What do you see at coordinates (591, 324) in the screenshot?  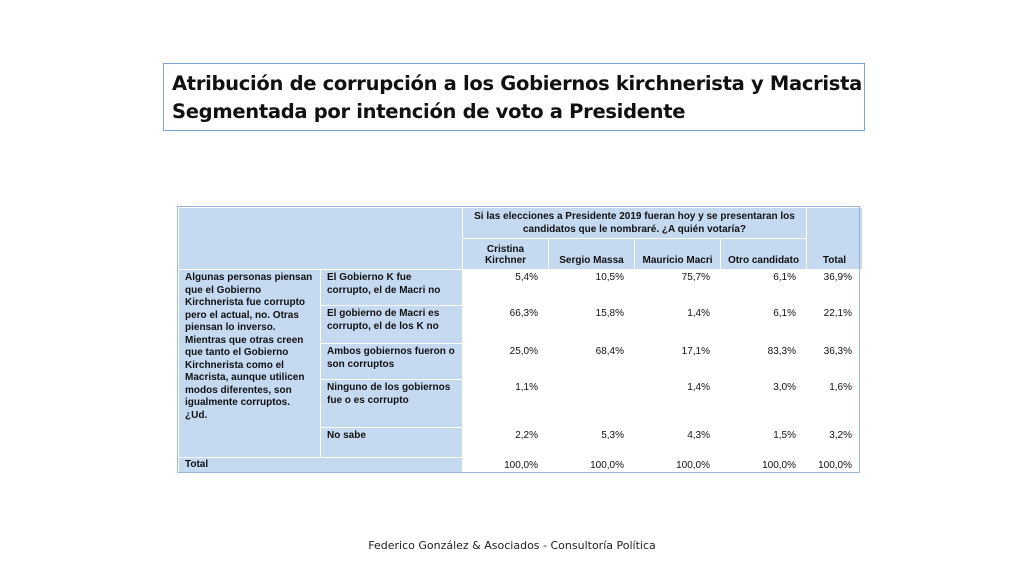 I see `value-cell: 15,8%` at bounding box center [591, 324].